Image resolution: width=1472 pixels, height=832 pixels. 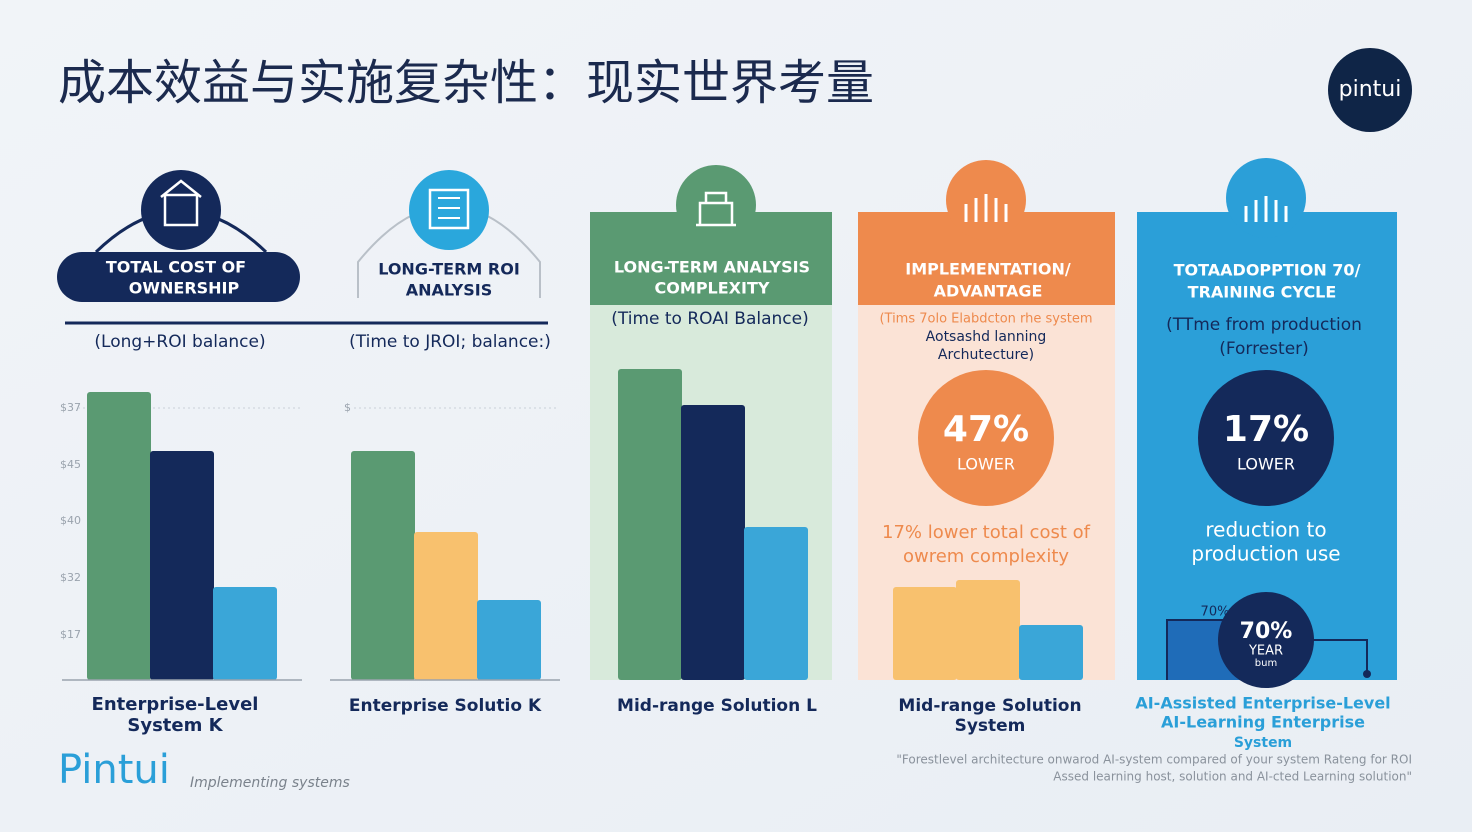 What do you see at coordinates (986, 355) in the screenshot?
I see `subtitle: Archutecture)` at bounding box center [986, 355].